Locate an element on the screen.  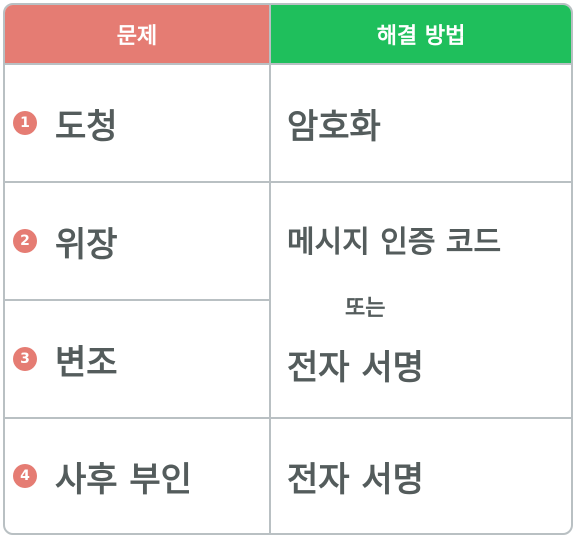
solution-header-label: 해결 방법 is located at coordinates (421, 36).